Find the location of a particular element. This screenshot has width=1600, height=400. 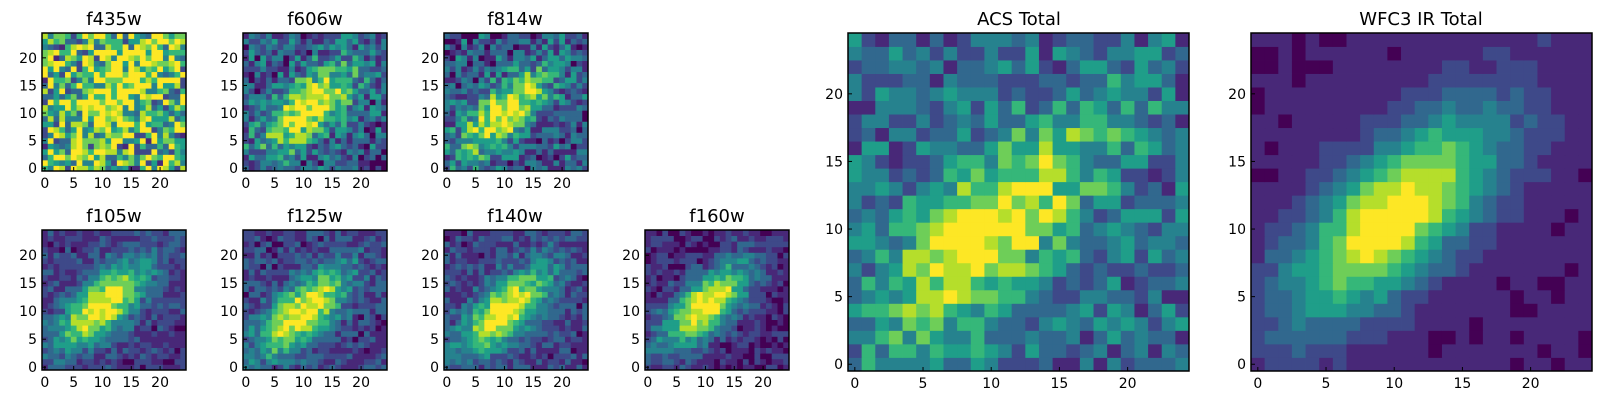

y-tick-label: 15 is located at coordinates (229, 86).